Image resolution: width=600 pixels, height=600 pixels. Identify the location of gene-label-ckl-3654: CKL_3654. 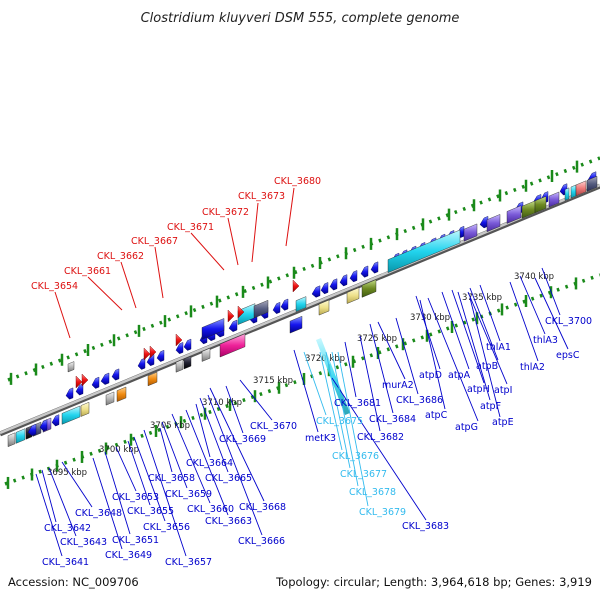
(54, 286).